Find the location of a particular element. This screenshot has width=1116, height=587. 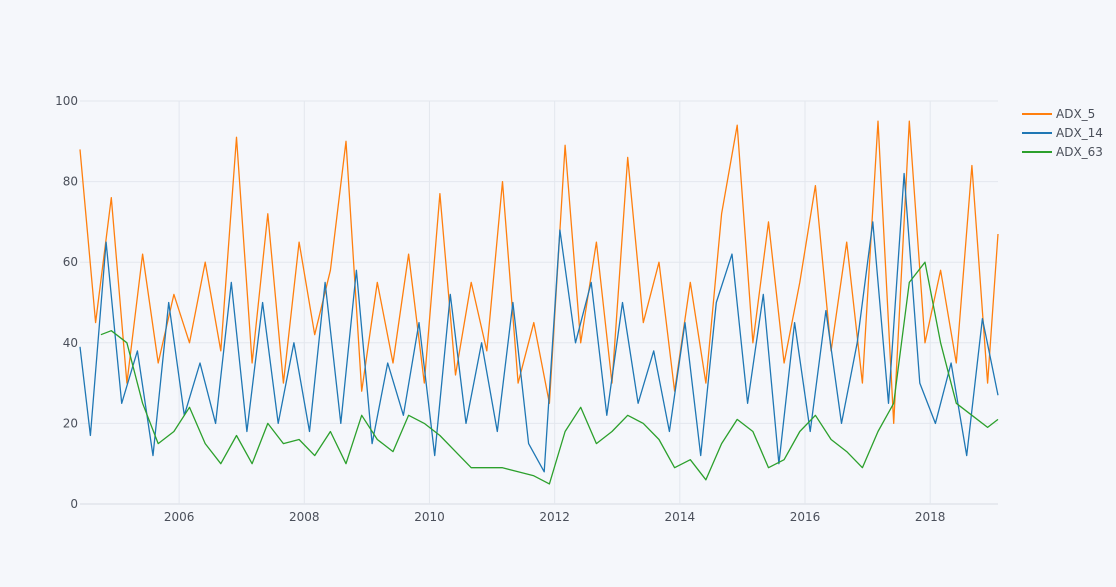

y-tick-label: 80 is located at coordinates (70, 182).